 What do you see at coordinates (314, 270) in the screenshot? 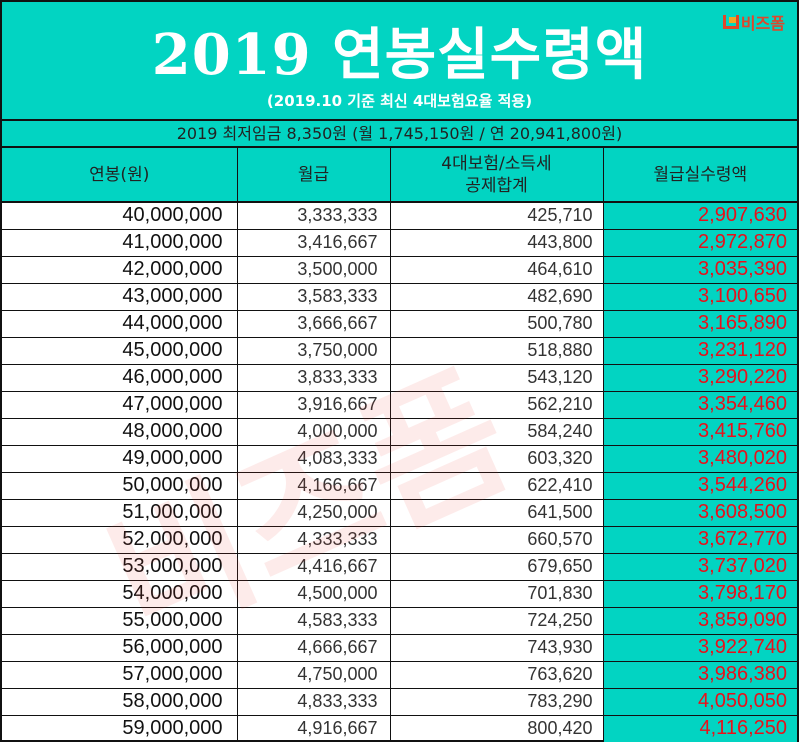
I see `monthly-salary-cell: 3,500,000` at bounding box center [314, 270].